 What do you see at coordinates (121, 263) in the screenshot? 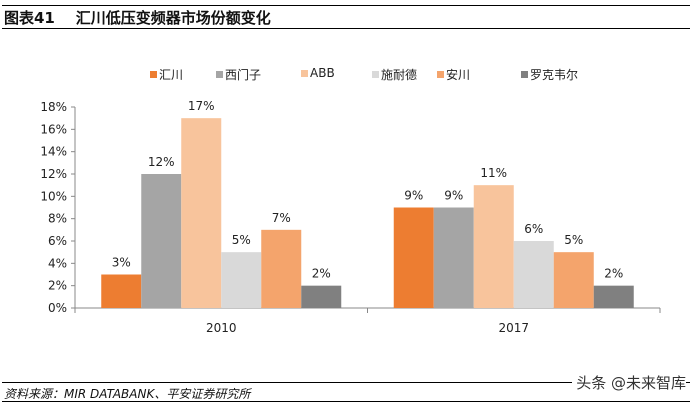
I see `data-label: 3%` at bounding box center [121, 263].